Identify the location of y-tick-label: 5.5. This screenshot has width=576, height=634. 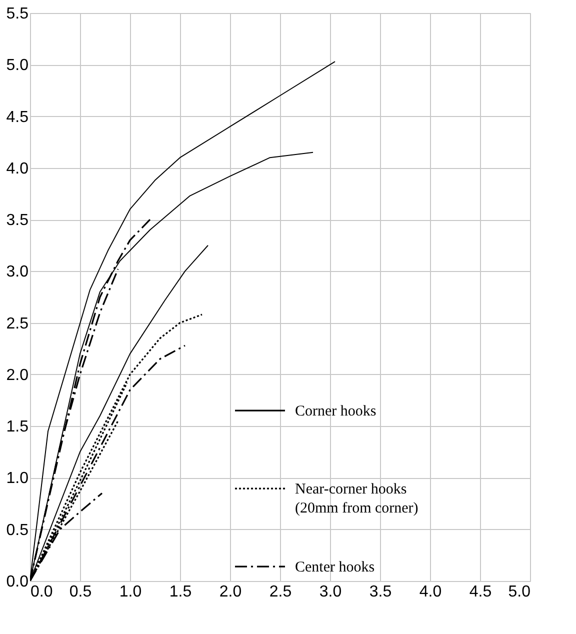
(17, 14).